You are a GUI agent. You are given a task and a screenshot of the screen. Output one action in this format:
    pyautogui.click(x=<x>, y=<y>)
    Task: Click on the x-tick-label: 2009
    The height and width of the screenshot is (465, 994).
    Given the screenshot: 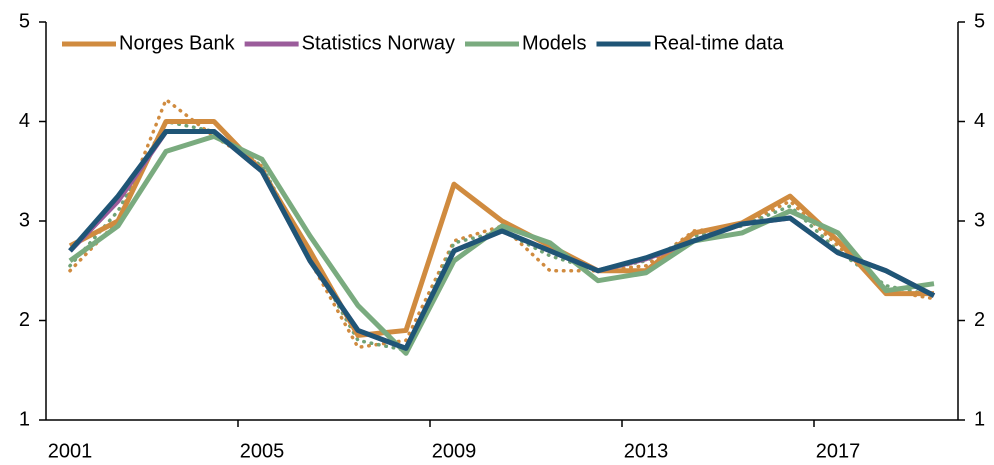 What is the action you would take?
    pyautogui.click(x=454, y=451)
    